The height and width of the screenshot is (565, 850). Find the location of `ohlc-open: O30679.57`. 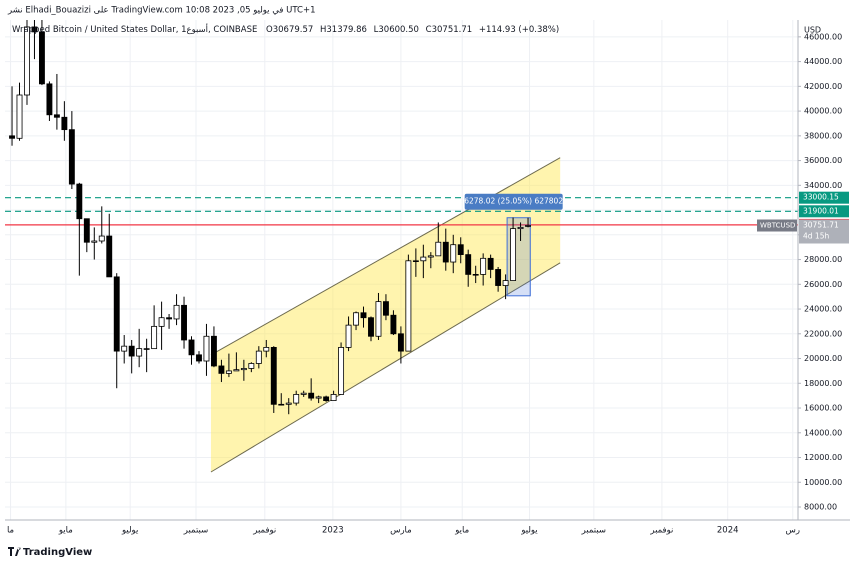

ohlc-open: O30679.57 is located at coordinates (289, 30).